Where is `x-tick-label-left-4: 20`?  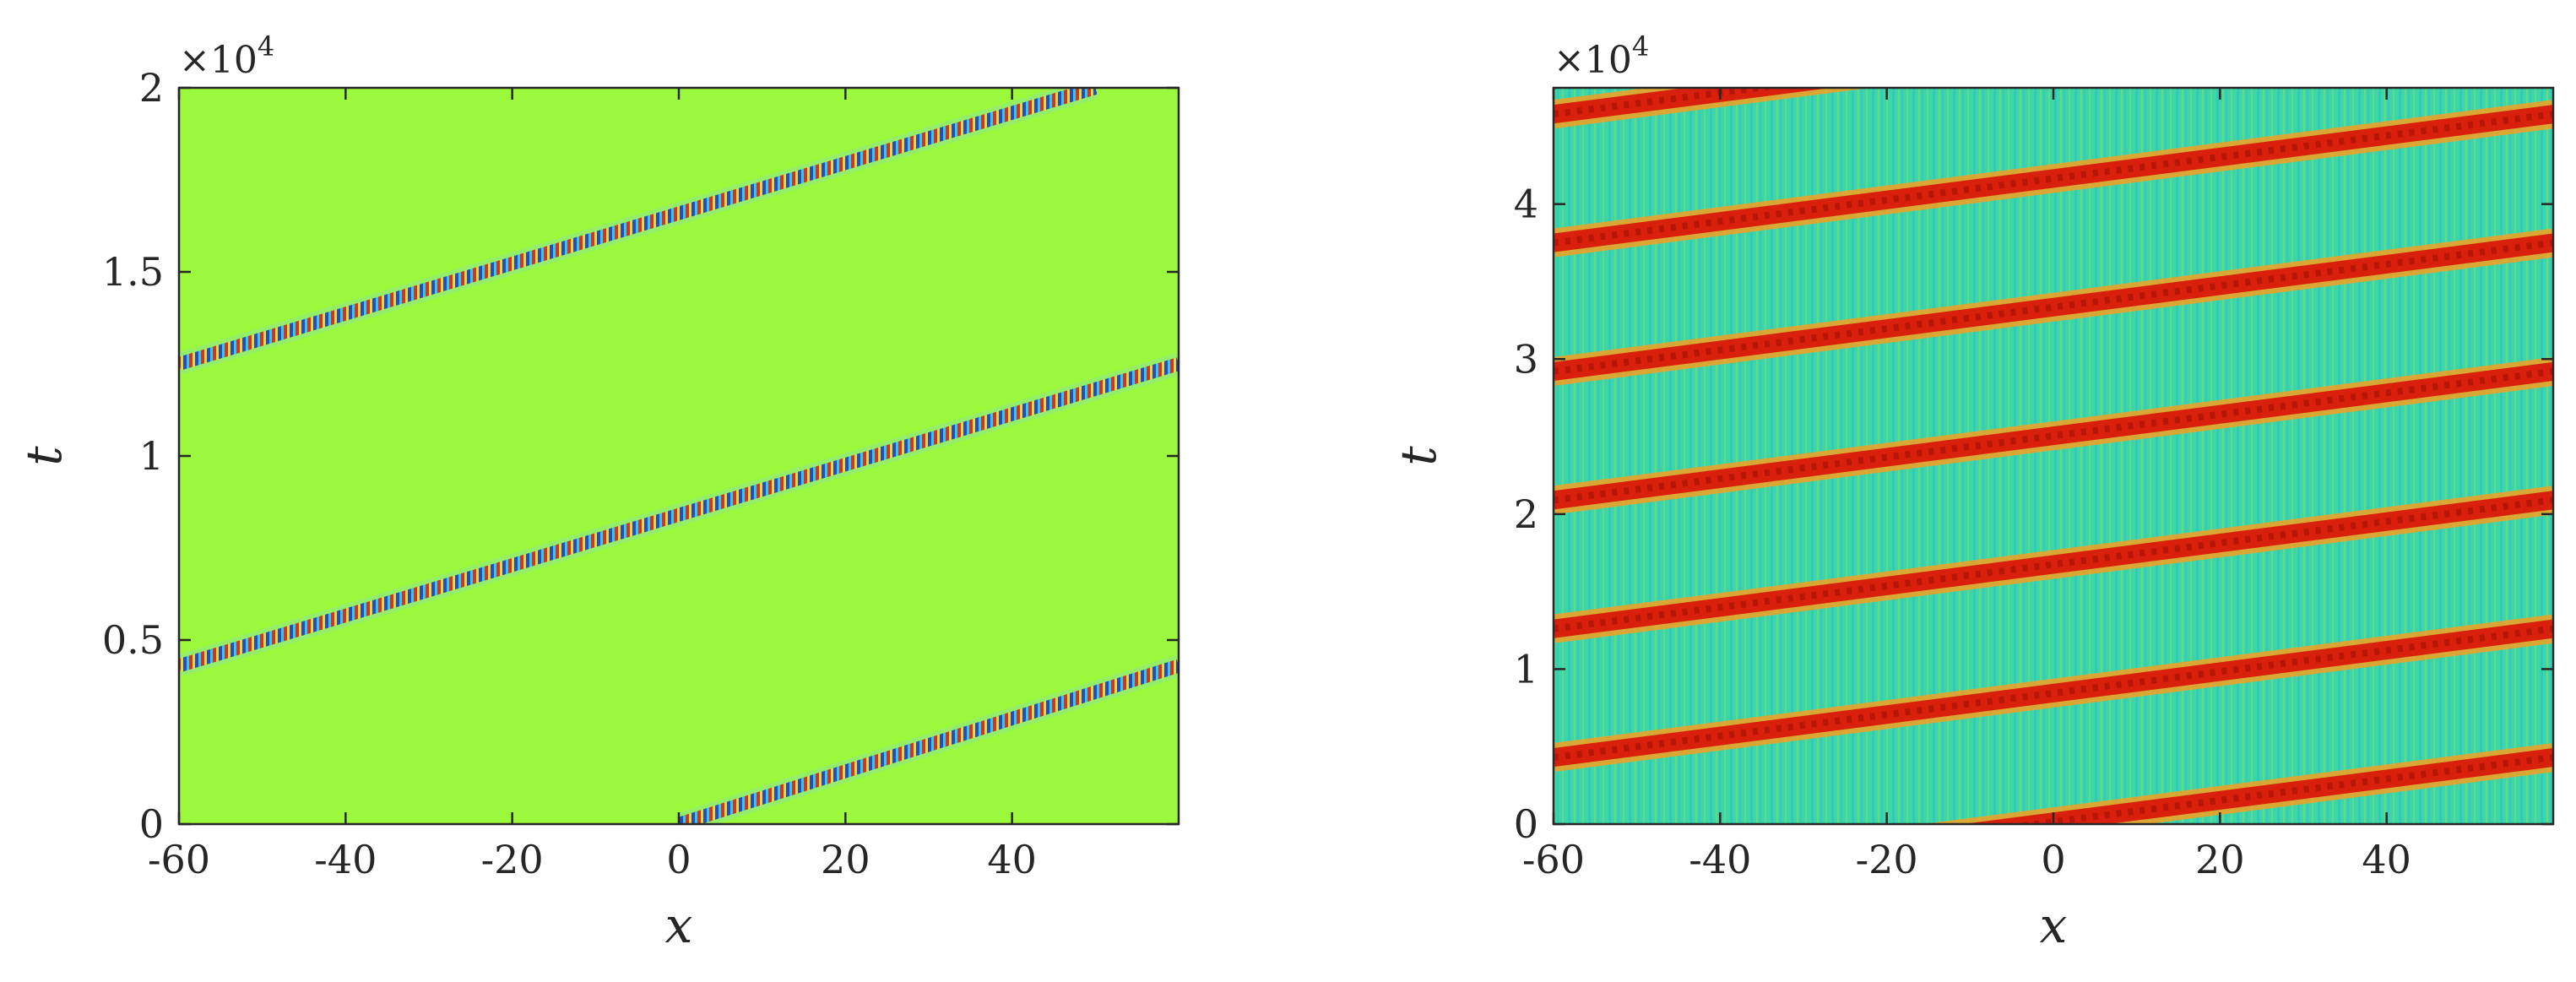 x-tick-label-left-4: 20 is located at coordinates (846, 859).